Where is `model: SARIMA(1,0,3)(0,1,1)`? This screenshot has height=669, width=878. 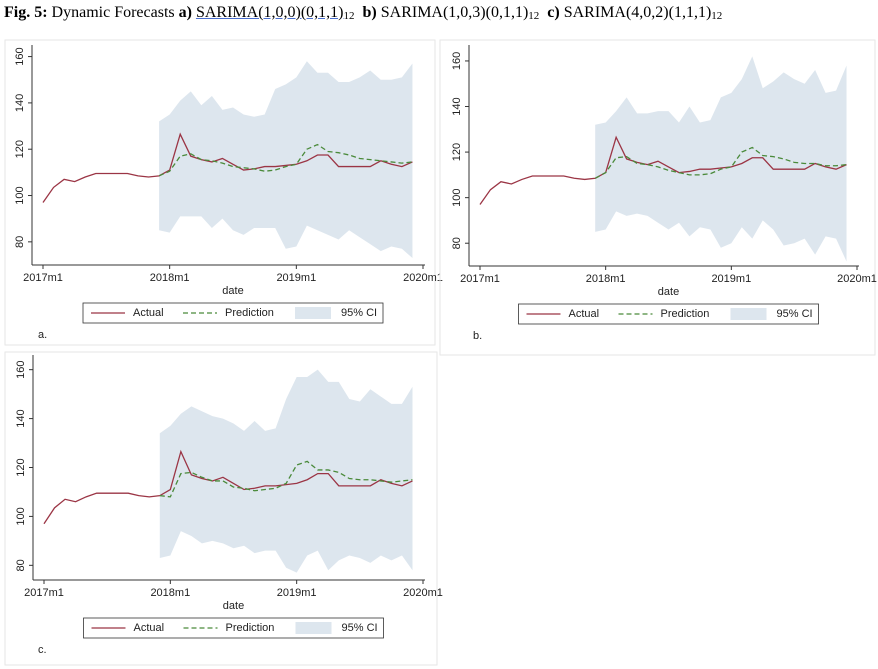
model: SARIMA(1,0,3)(0,1,1) is located at coordinates (454, 12).